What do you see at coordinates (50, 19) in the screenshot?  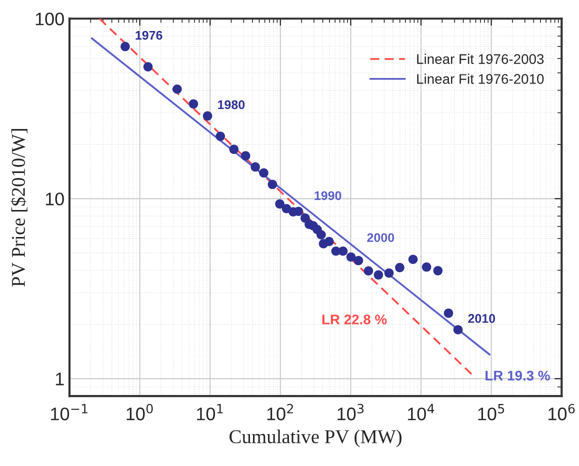 I see `y-tick-label: 100` at bounding box center [50, 19].